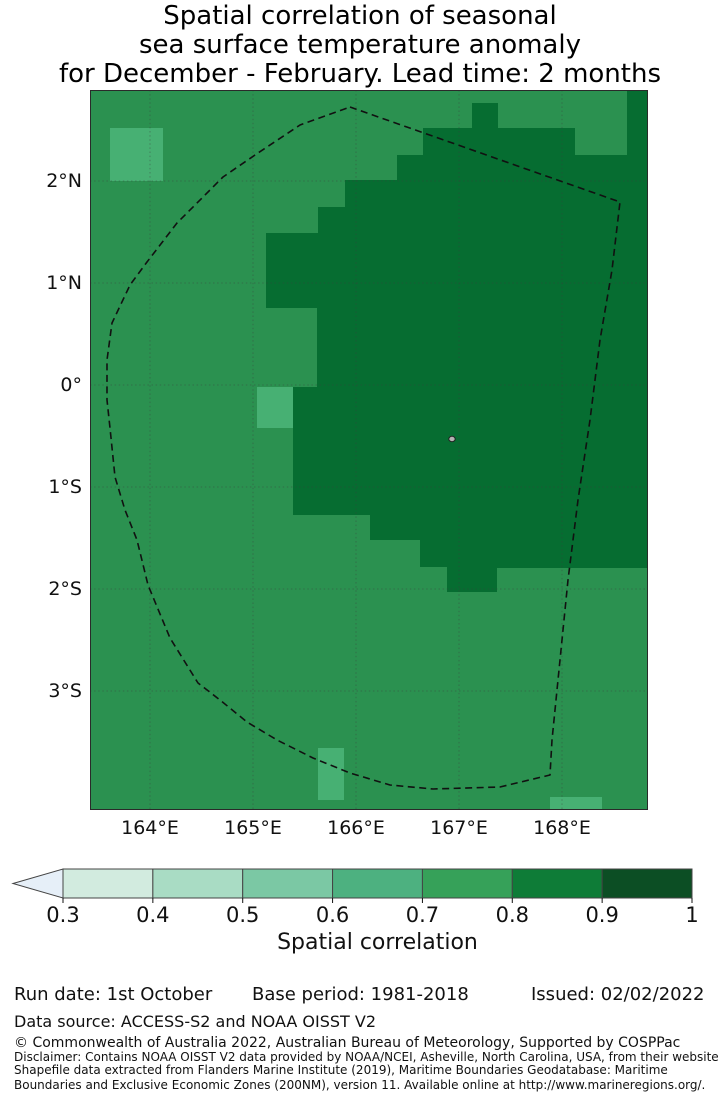  What do you see at coordinates (113, 994) in the screenshot?
I see `run-date-text: Run date: 1st October` at bounding box center [113, 994].